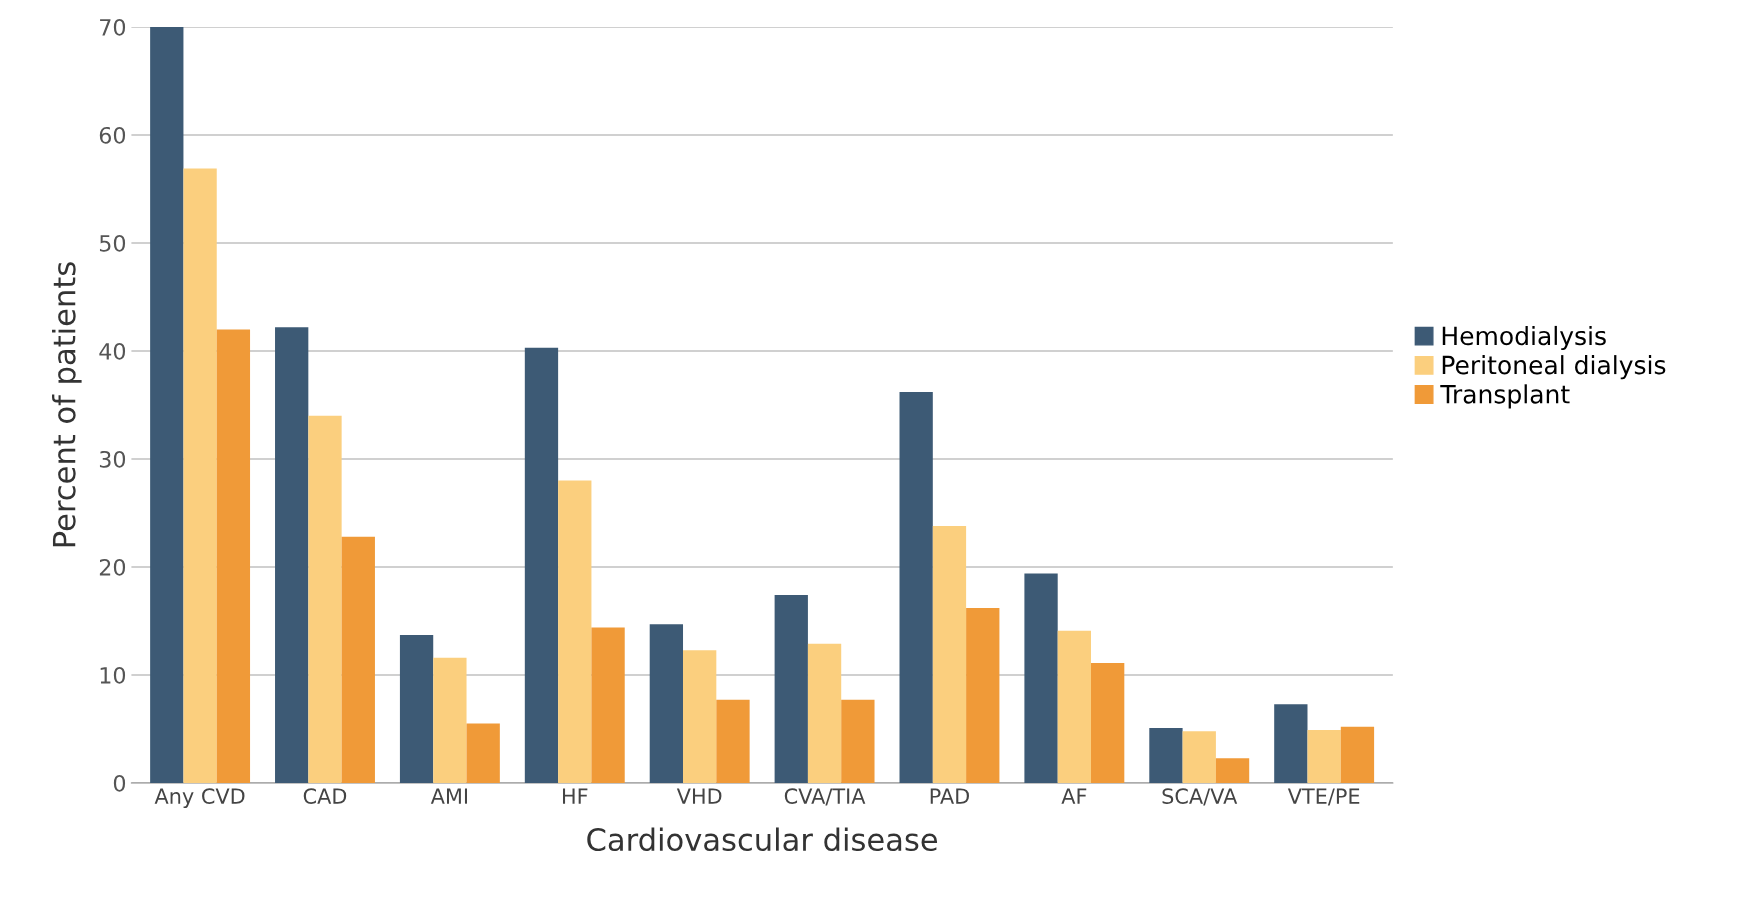 The width and height of the screenshot is (1752, 900). What do you see at coordinates (112, 243) in the screenshot?
I see `y-tick-label: 50` at bounding box center [112, 243].